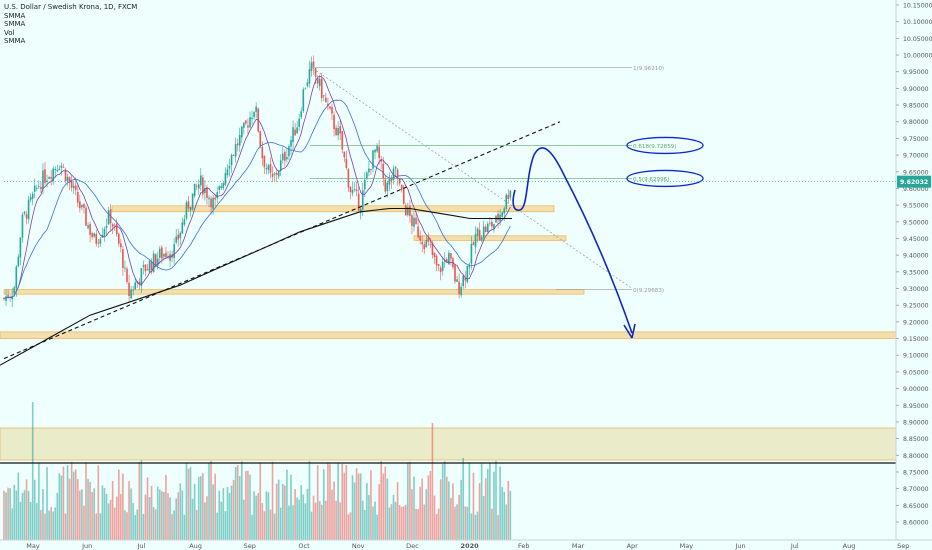  What do you see at coordinates (916, 456) in the screenshot?
I see `price-tick-label: 8.80000` at bounding box center [916, 456].